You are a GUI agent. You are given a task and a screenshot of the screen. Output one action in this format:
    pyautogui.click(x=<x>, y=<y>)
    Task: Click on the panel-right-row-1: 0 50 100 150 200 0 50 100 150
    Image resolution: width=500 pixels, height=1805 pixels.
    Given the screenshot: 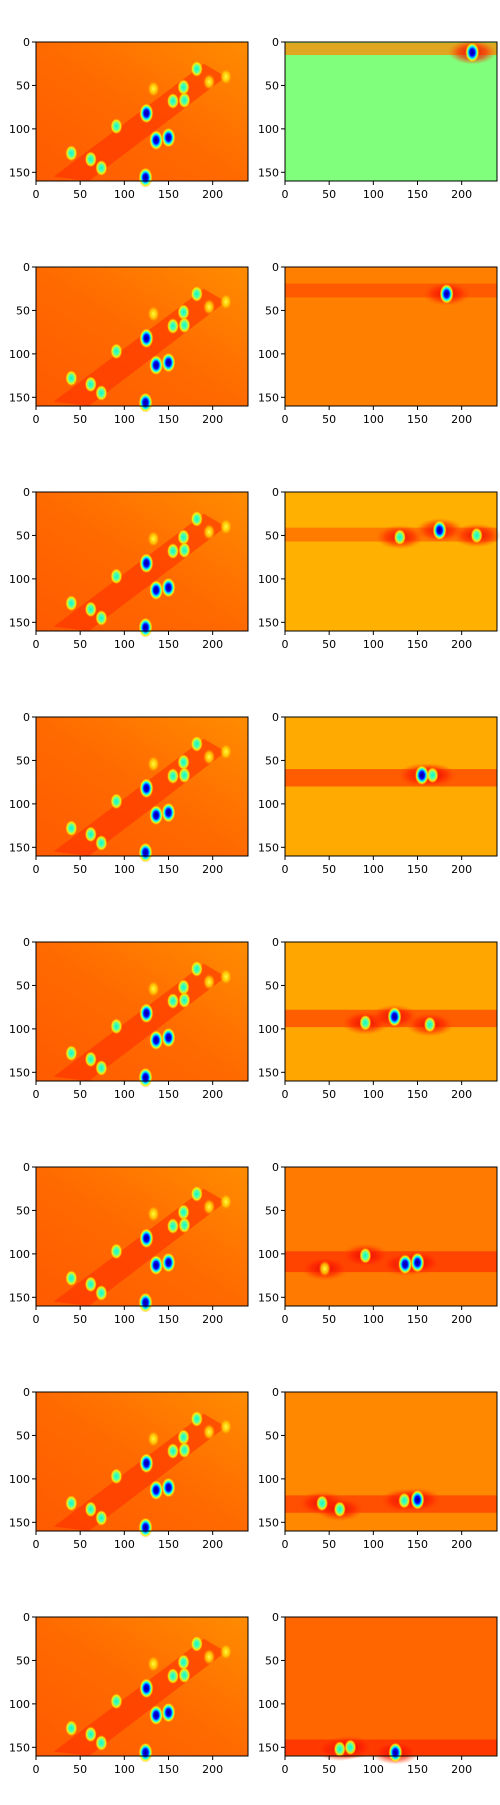 What is the action you would take?
    pyautogui.click(x=378, y=118)
    